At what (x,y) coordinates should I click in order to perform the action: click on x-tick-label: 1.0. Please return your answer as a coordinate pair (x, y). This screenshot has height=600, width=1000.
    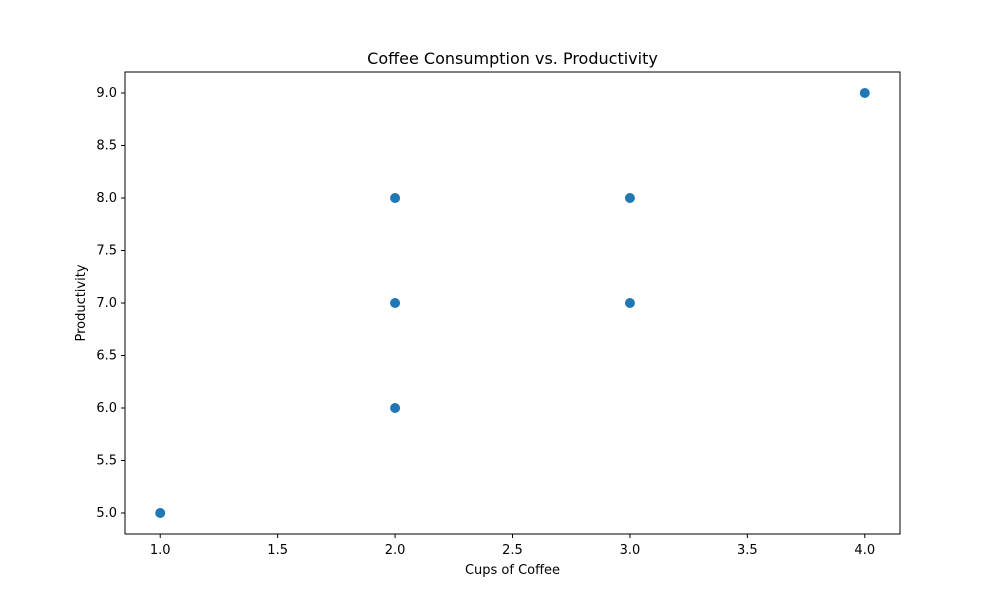
    Looking at the image, I should click on (160, 550).